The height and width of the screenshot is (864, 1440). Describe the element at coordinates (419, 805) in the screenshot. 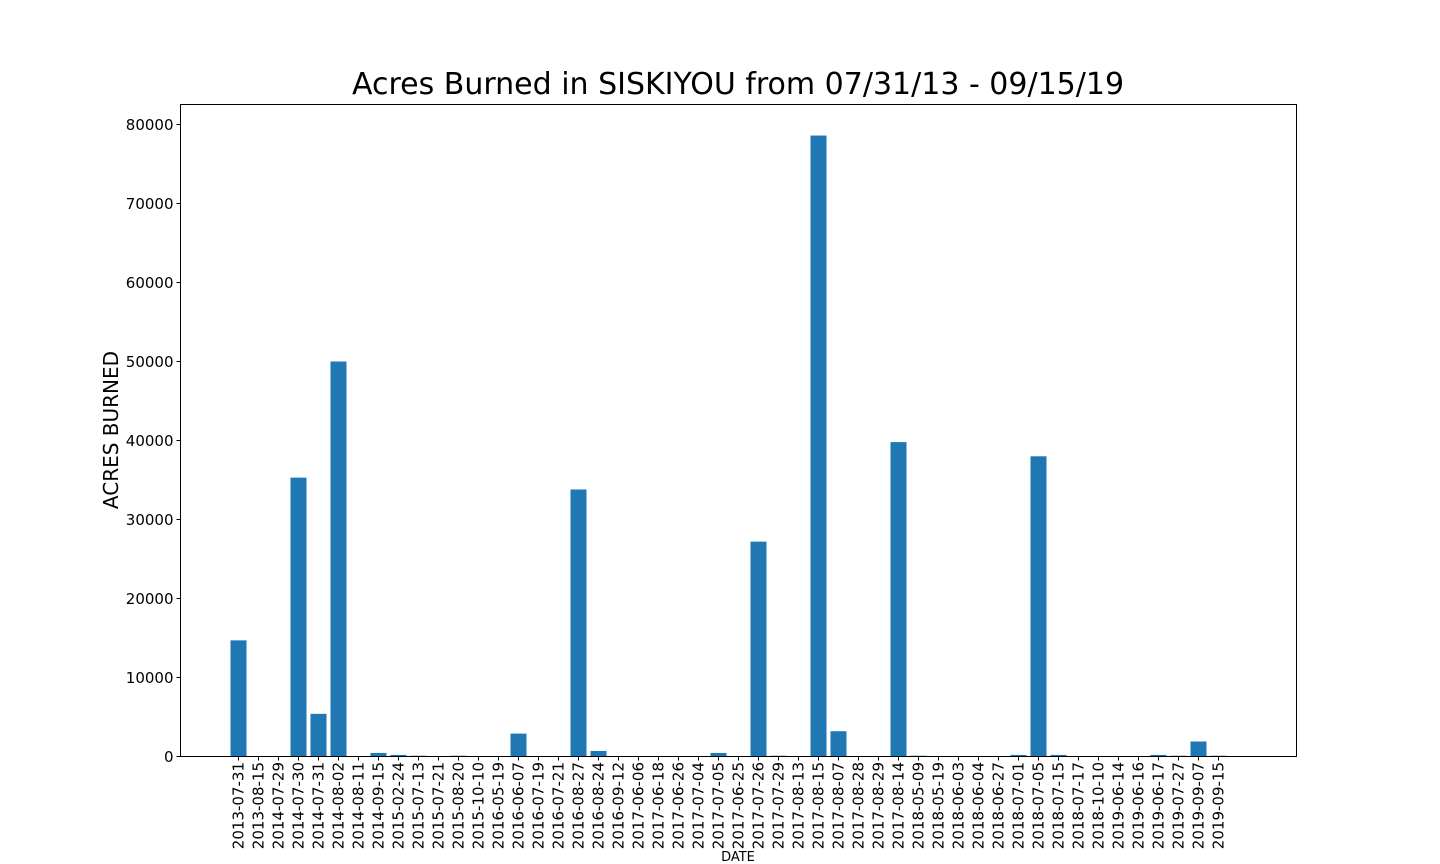

I see `x-tick-label: 2015-07-13` at that location.